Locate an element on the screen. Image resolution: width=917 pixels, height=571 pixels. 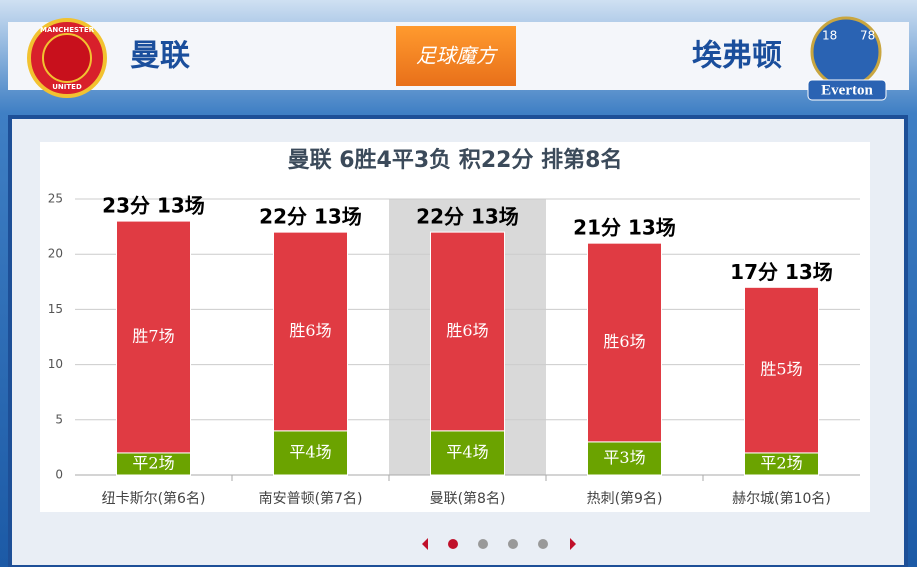
y-tick-label: 15 is located at coordinates (55, 309).